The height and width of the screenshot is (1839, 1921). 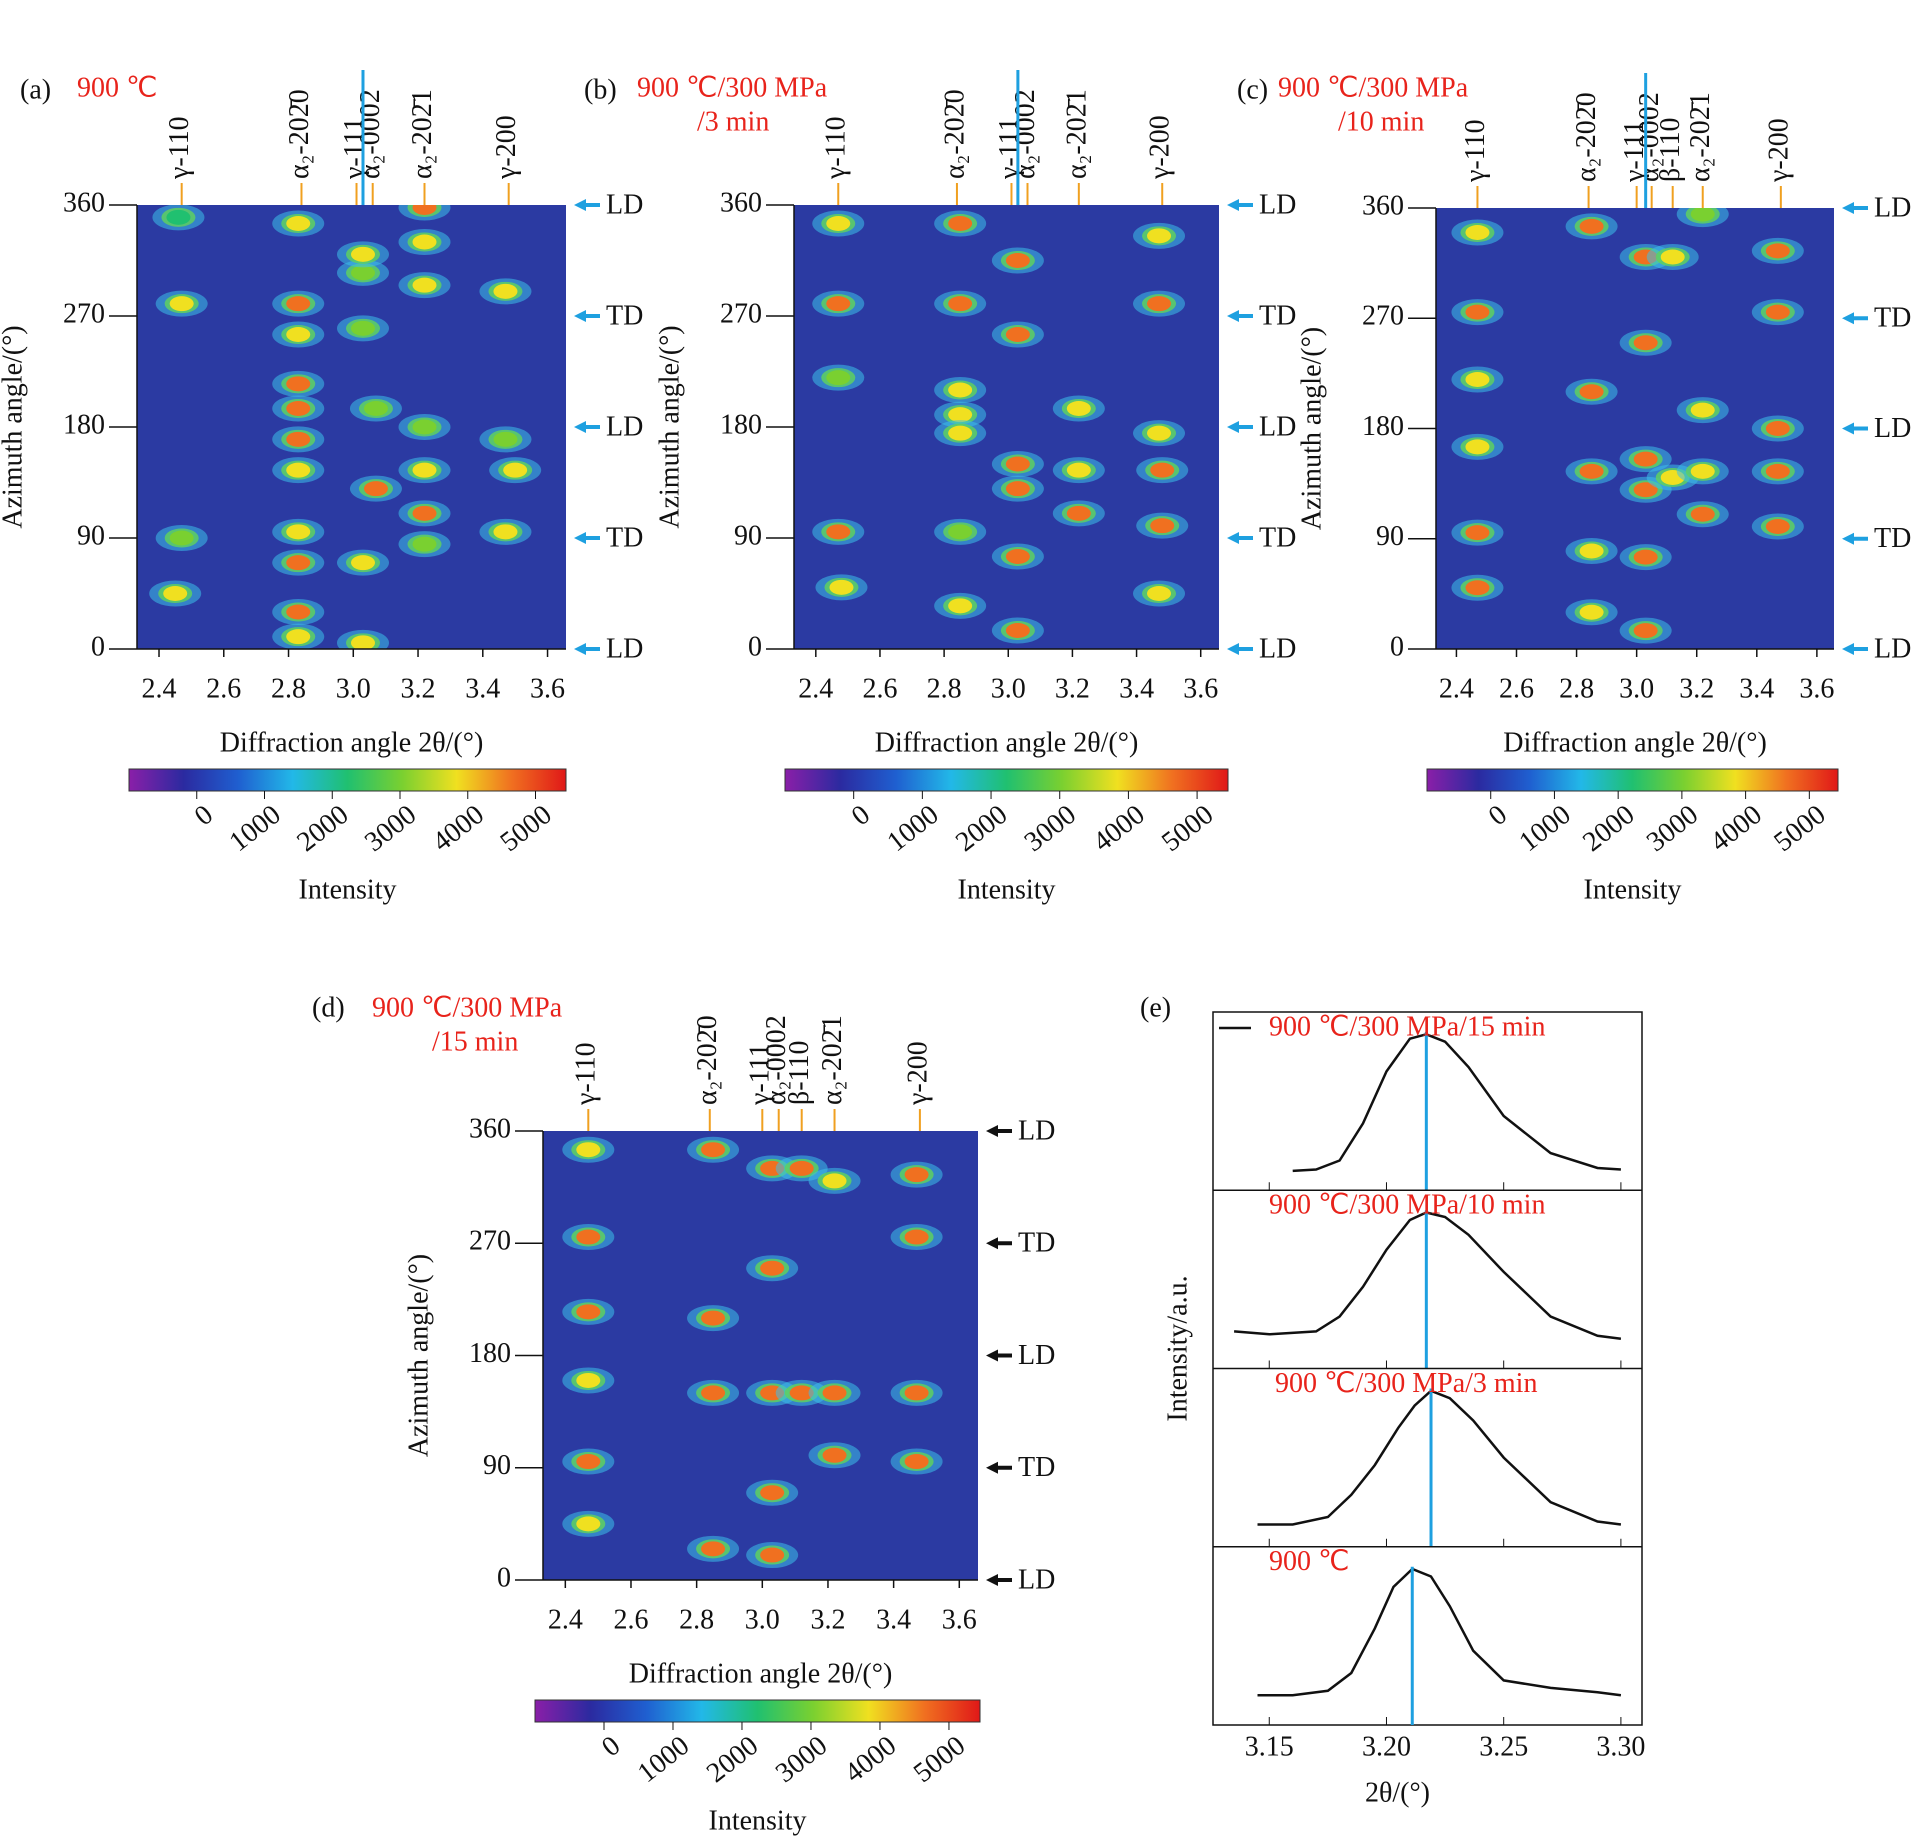 I want to click on peak-label: α₂-0002, so click(x=370, y=134).